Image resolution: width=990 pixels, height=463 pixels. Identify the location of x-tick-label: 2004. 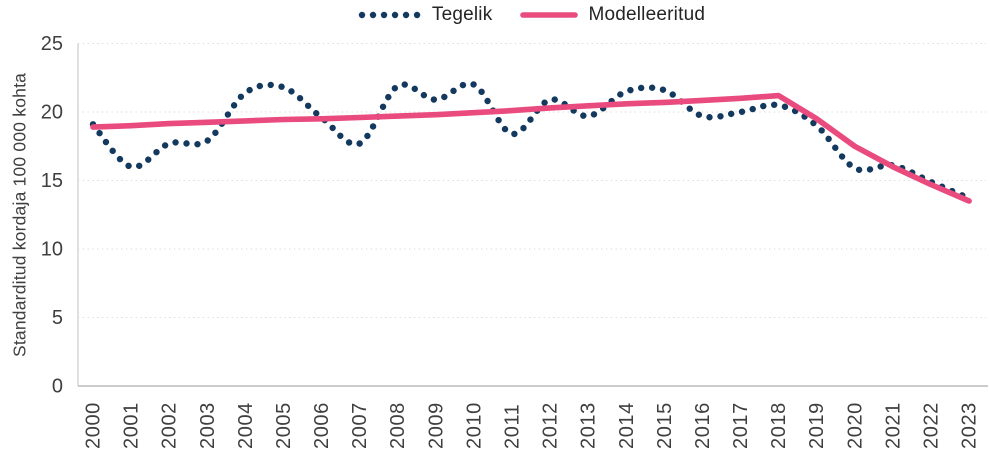
(246, 425).